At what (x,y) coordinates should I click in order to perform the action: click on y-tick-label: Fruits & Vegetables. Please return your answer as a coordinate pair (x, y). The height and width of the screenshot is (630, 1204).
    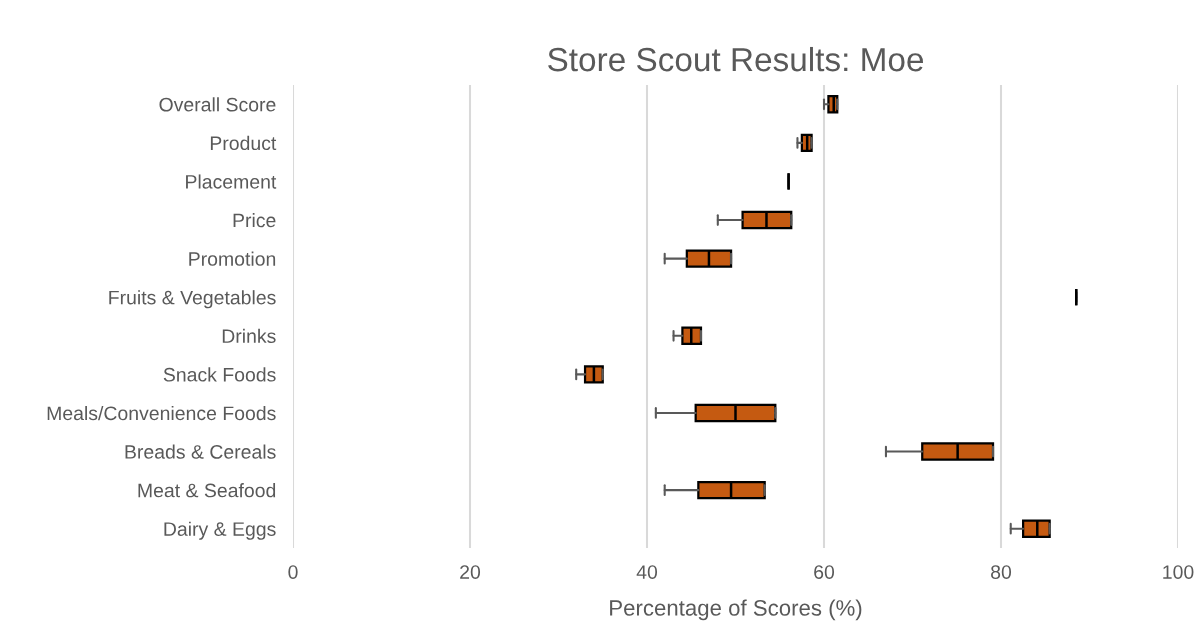
    Looking at the image, I should click on (192, 299).